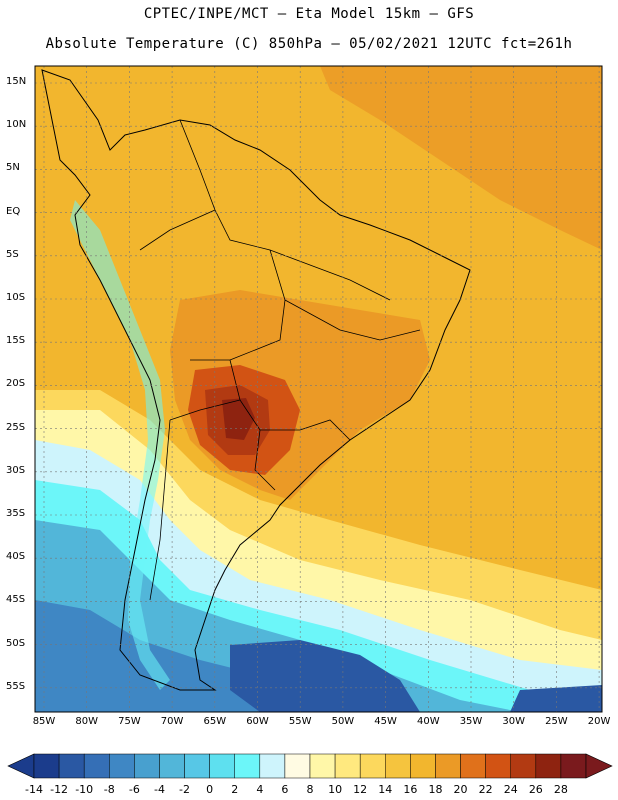 This screenshot has width=618, height=800. I want to click on longitude-tick-label: 75W, so click(129, 721).